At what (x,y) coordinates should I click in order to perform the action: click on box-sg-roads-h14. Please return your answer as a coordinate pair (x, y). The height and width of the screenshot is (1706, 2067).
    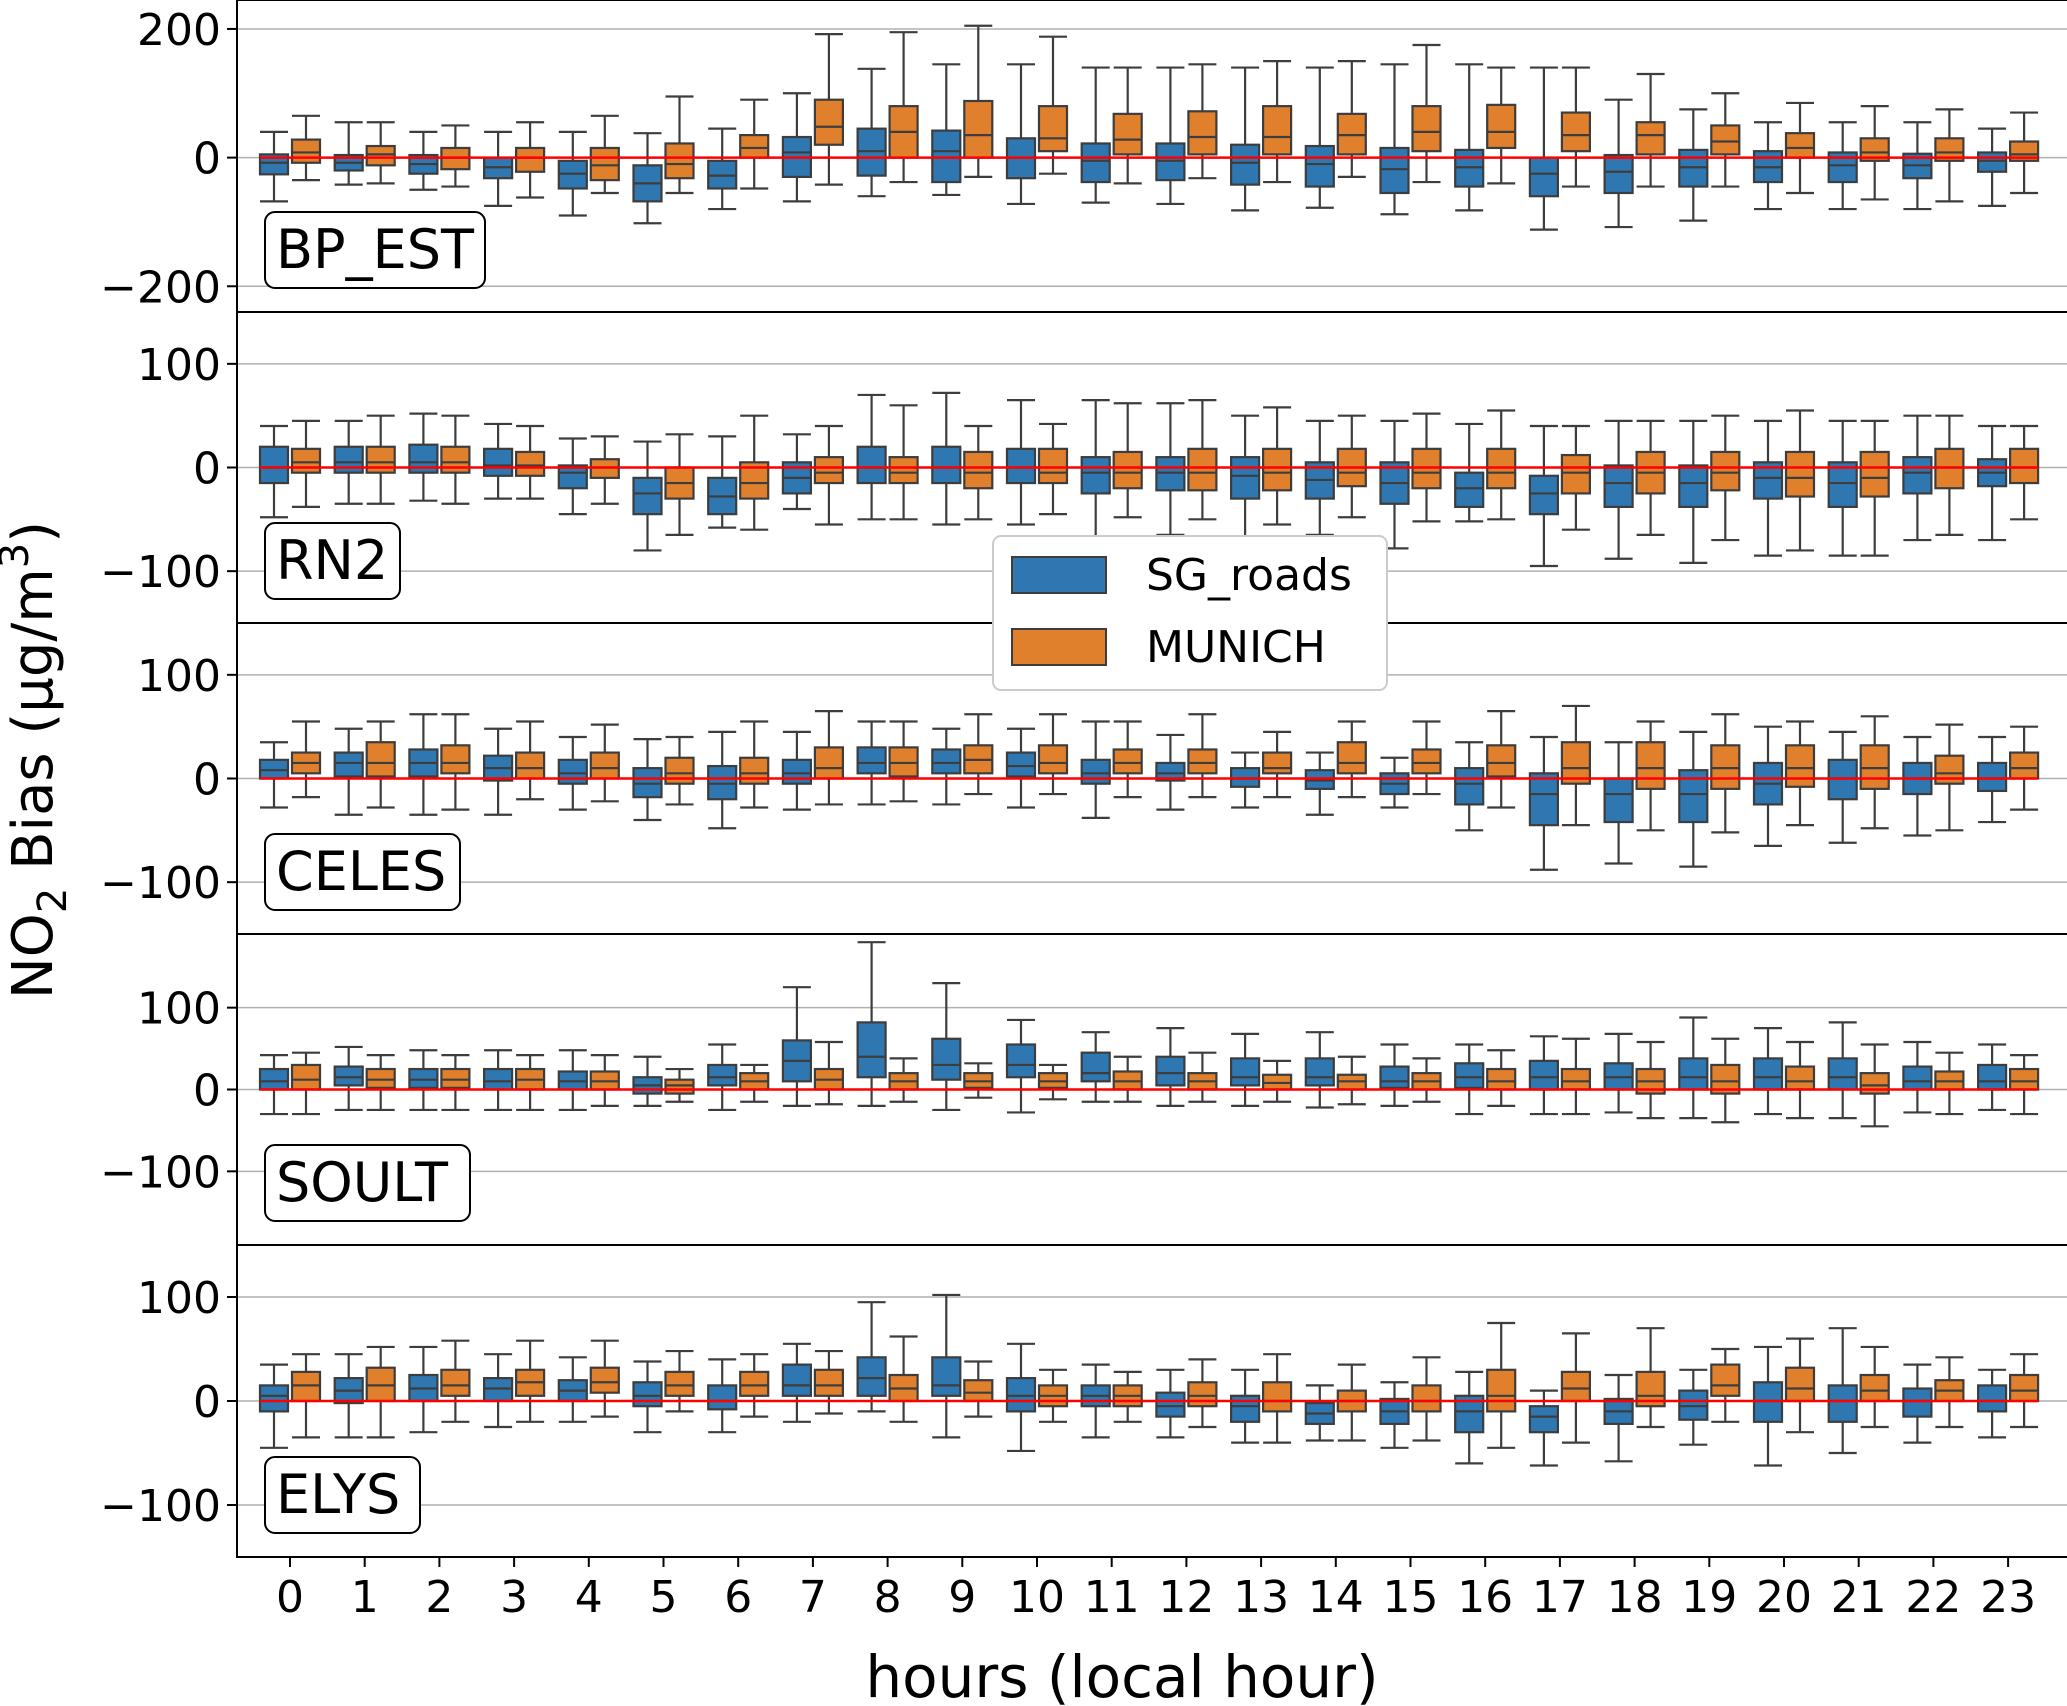
    Looking at the image, I should click on (1319, 477).